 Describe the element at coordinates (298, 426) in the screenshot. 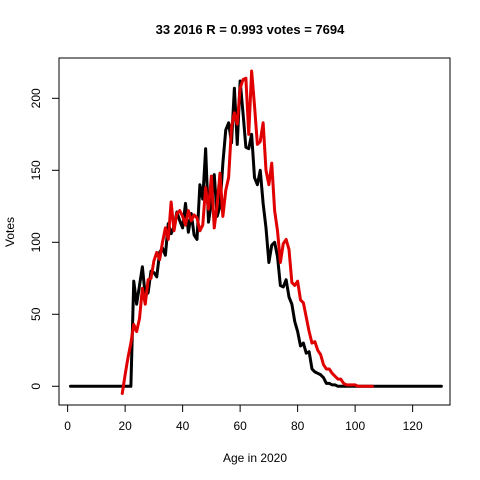

I see `x-tick-label: 80` at that location.